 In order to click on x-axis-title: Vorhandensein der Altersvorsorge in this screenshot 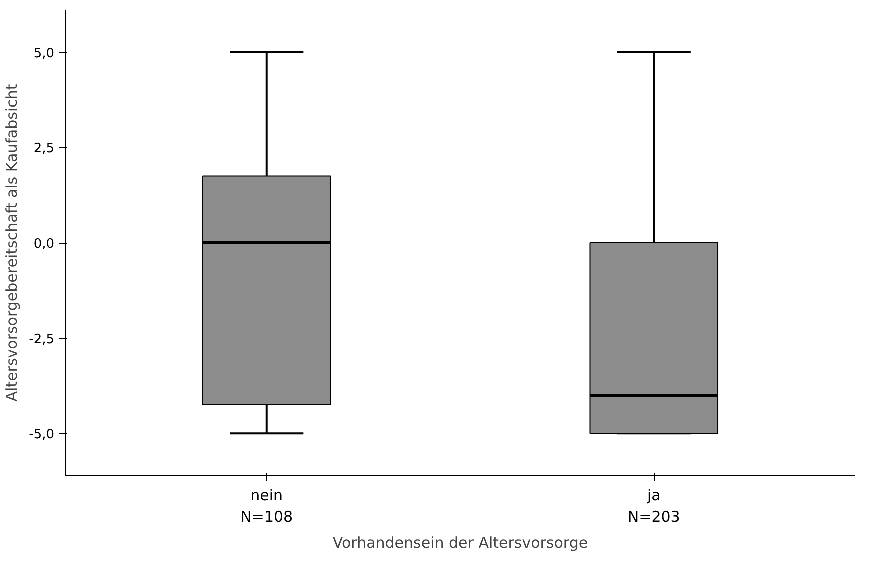, I will do `click(460, 543)`.